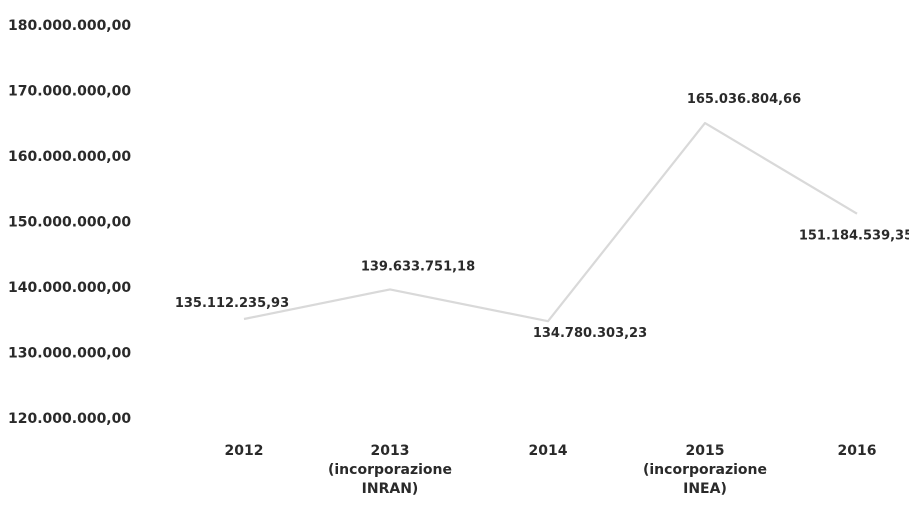  I want to click on y-tick-label: 150.000.000,00, so click(69, 223).